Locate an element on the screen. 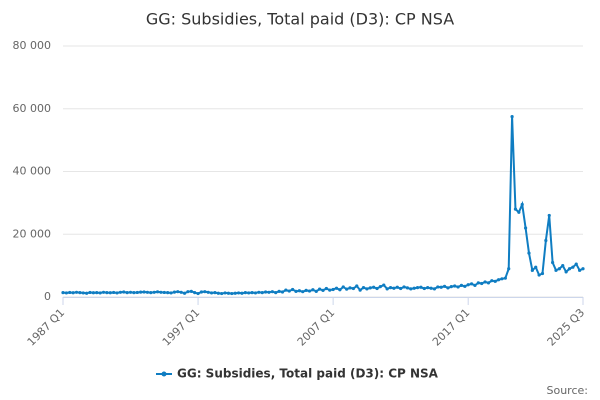 This screenshot has height=400, width=600. legend-label: GG: Subsidies, Total paid (D3): CP NSA is located at coordinates (308, 374).